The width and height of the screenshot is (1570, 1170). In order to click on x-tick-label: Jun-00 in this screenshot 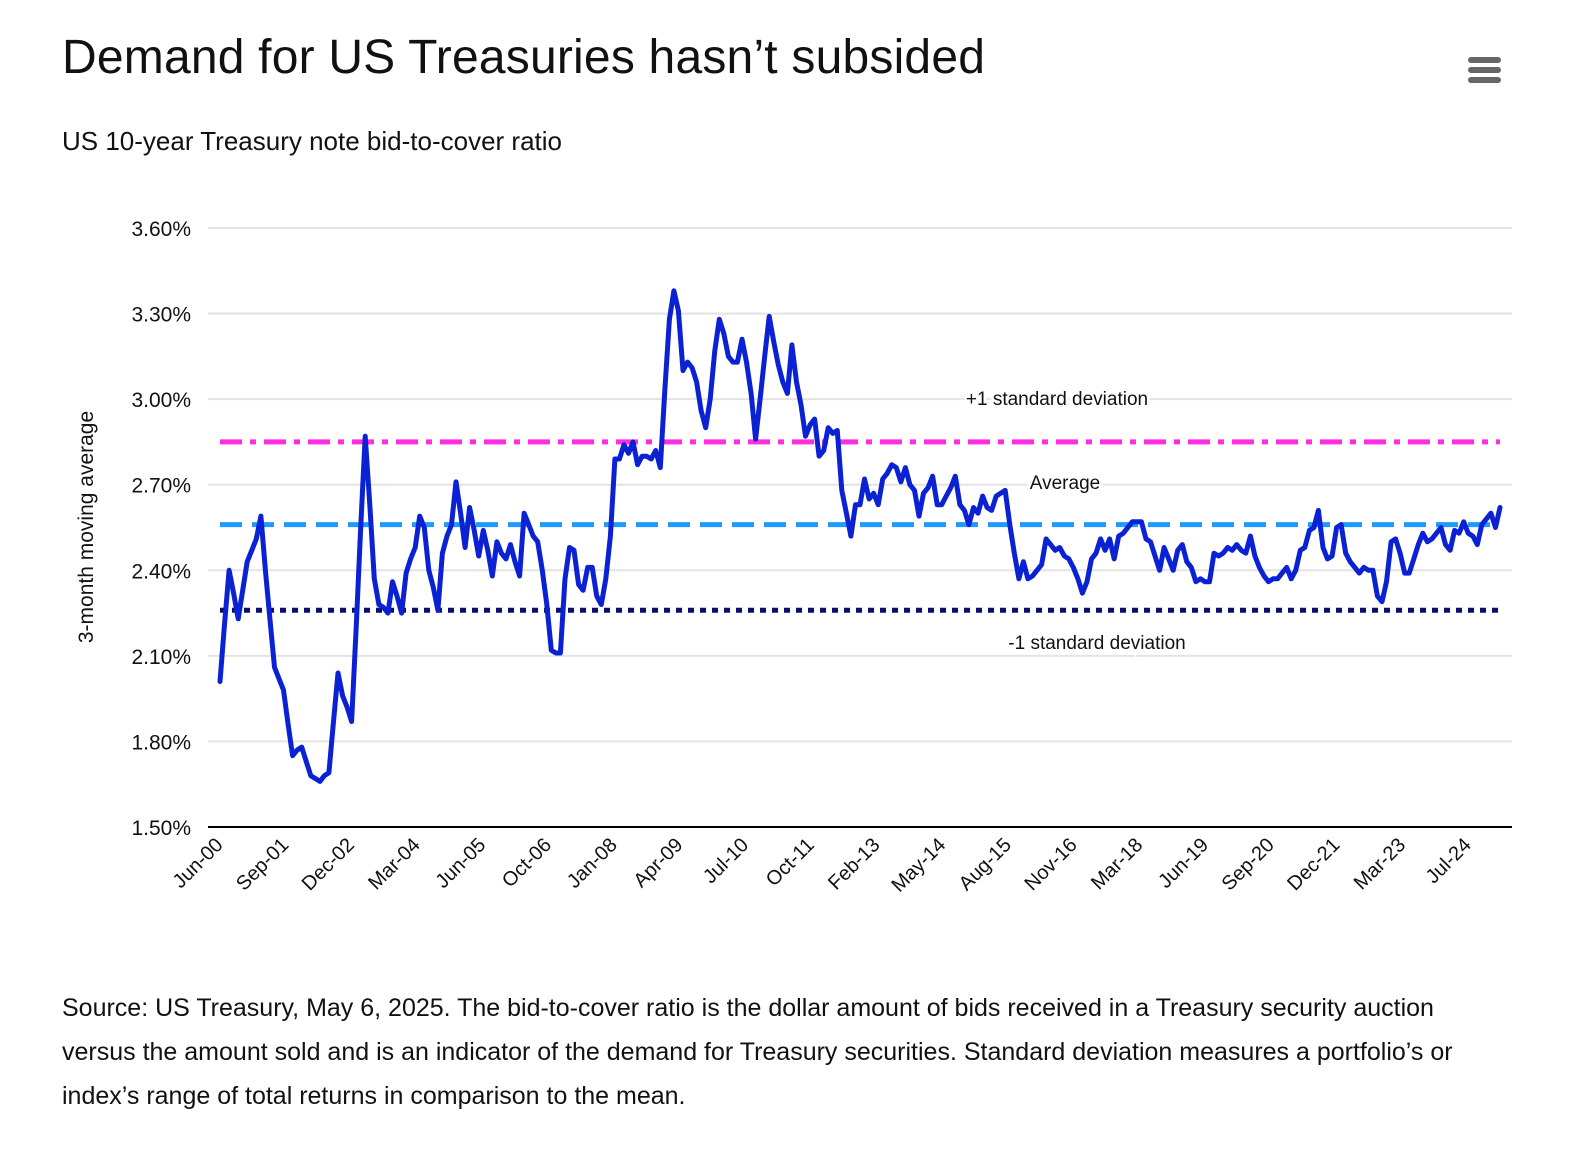, I will do `click(198, 863)`.